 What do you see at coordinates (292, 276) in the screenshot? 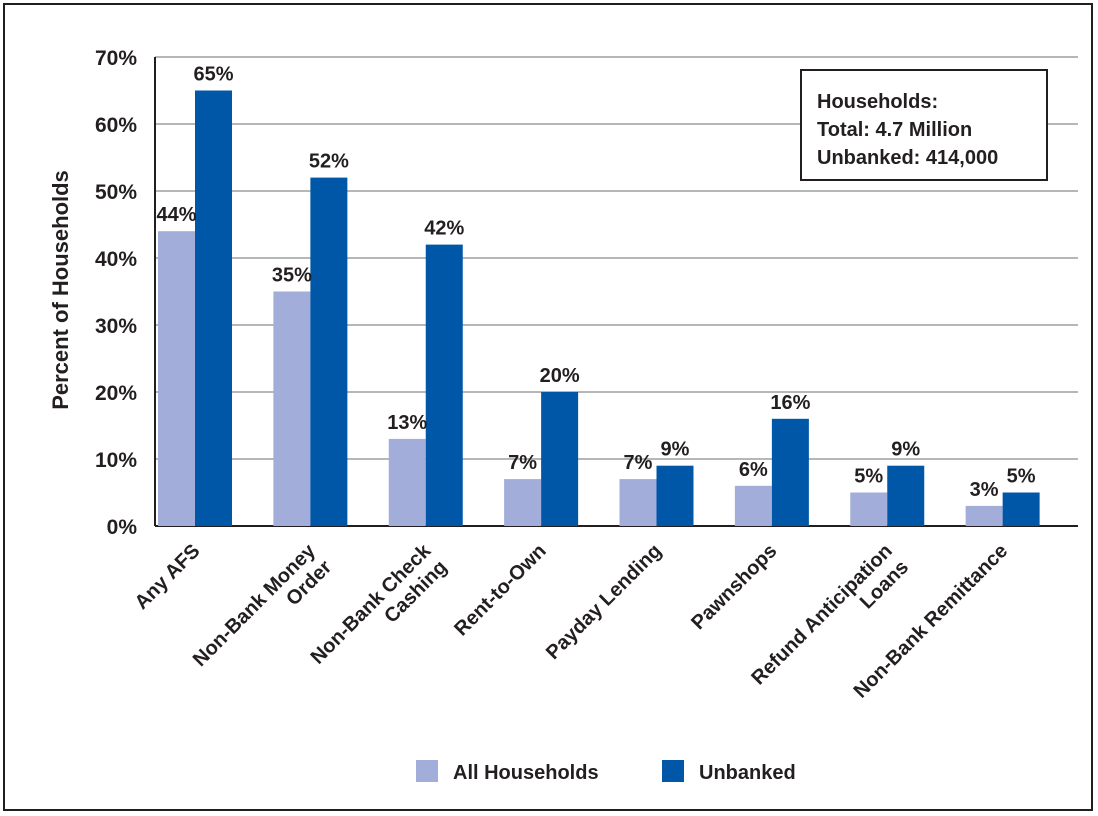
I see `data-label: 35%` at bounding box center [292, 276].